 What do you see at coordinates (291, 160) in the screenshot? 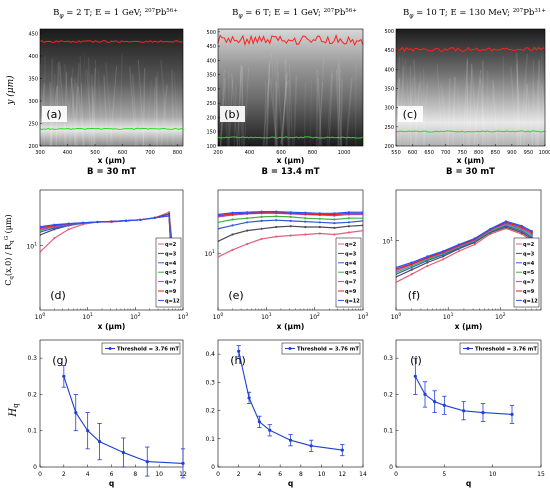
I see `x-axis-label: x (μm)` at bounding box center [291, 160].